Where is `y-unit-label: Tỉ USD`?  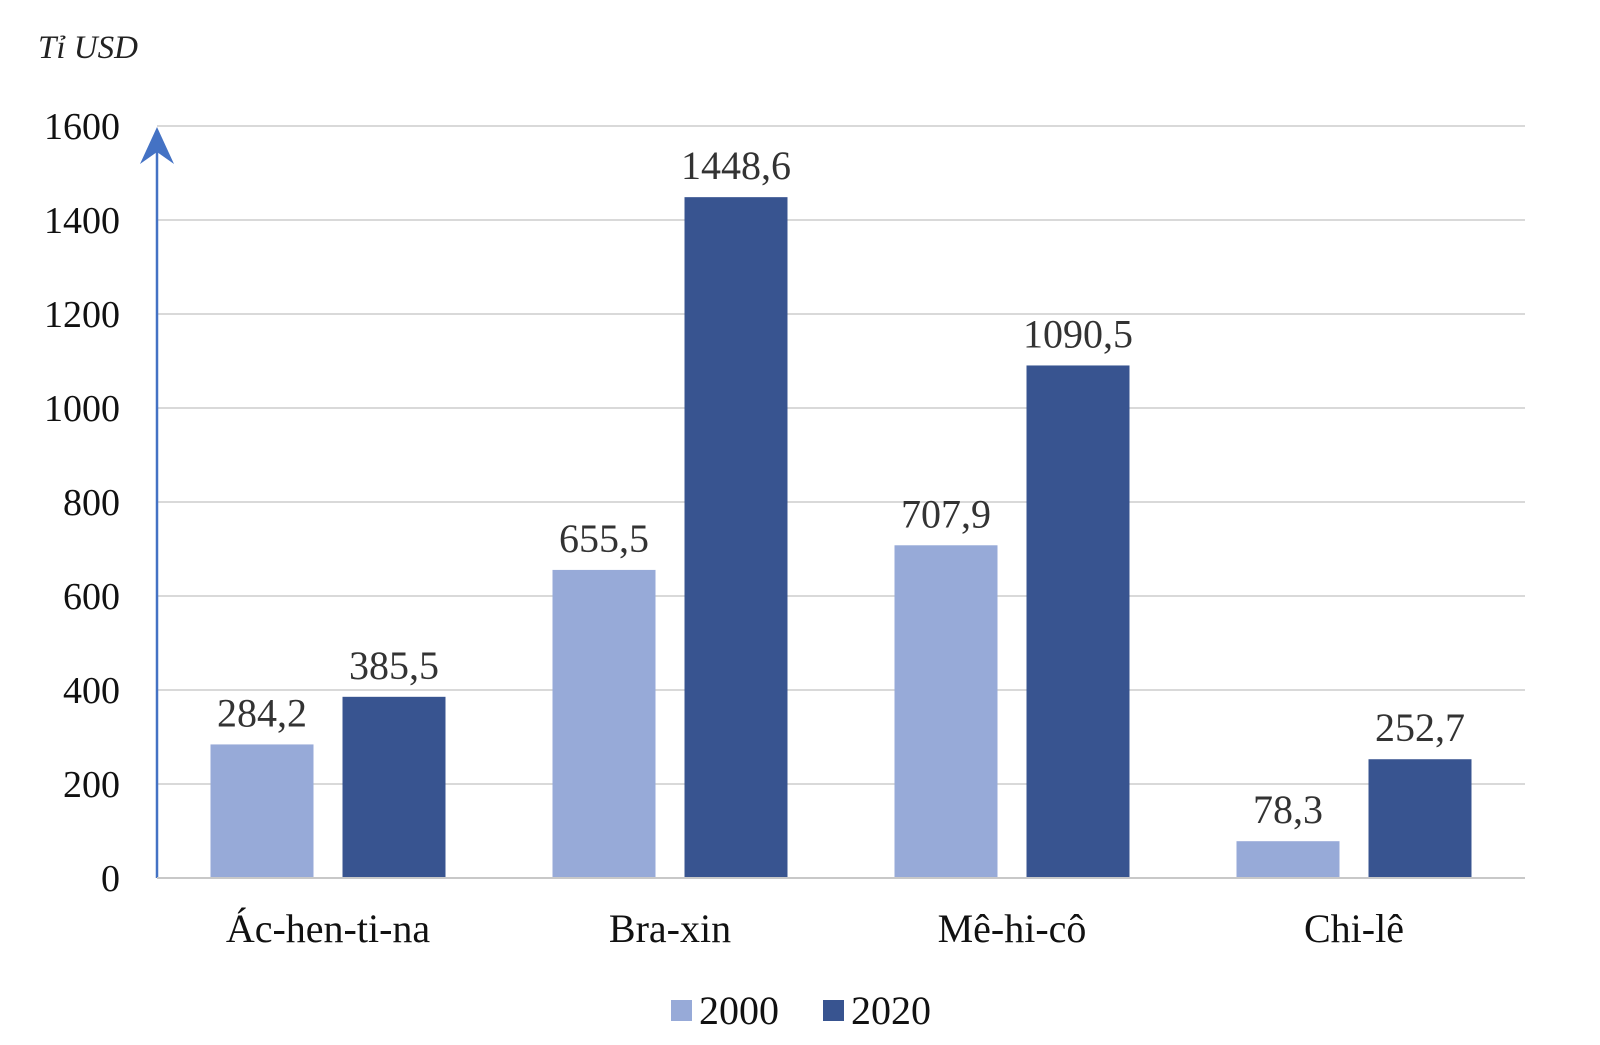
y-unit-label: Tỉ USD is located at coordinates (88, 48).